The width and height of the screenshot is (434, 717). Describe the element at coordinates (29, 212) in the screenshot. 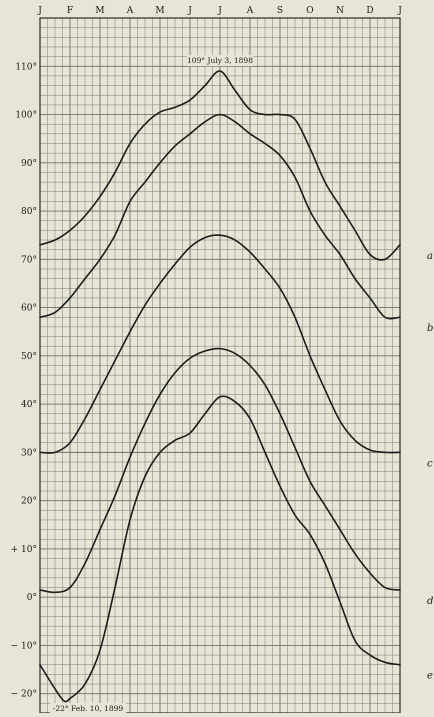

I see `y-tick-label: 80°` at that location.